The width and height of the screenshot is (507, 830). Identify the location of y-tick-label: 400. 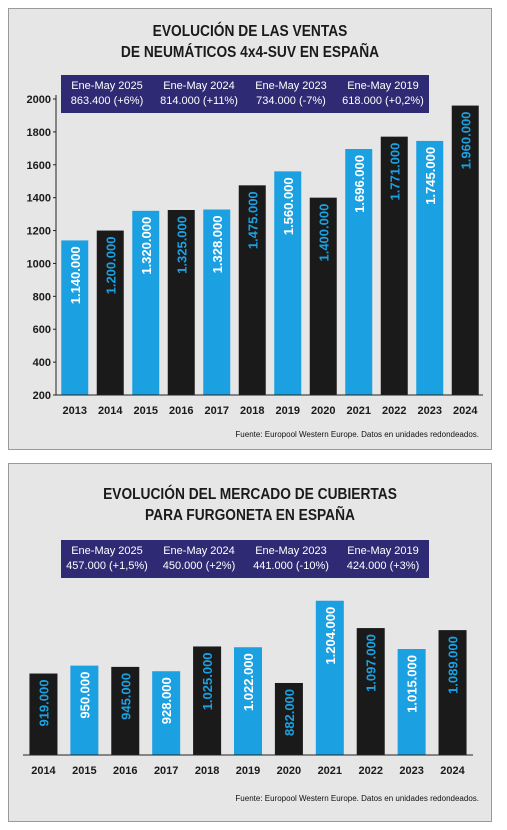
(42, 363).